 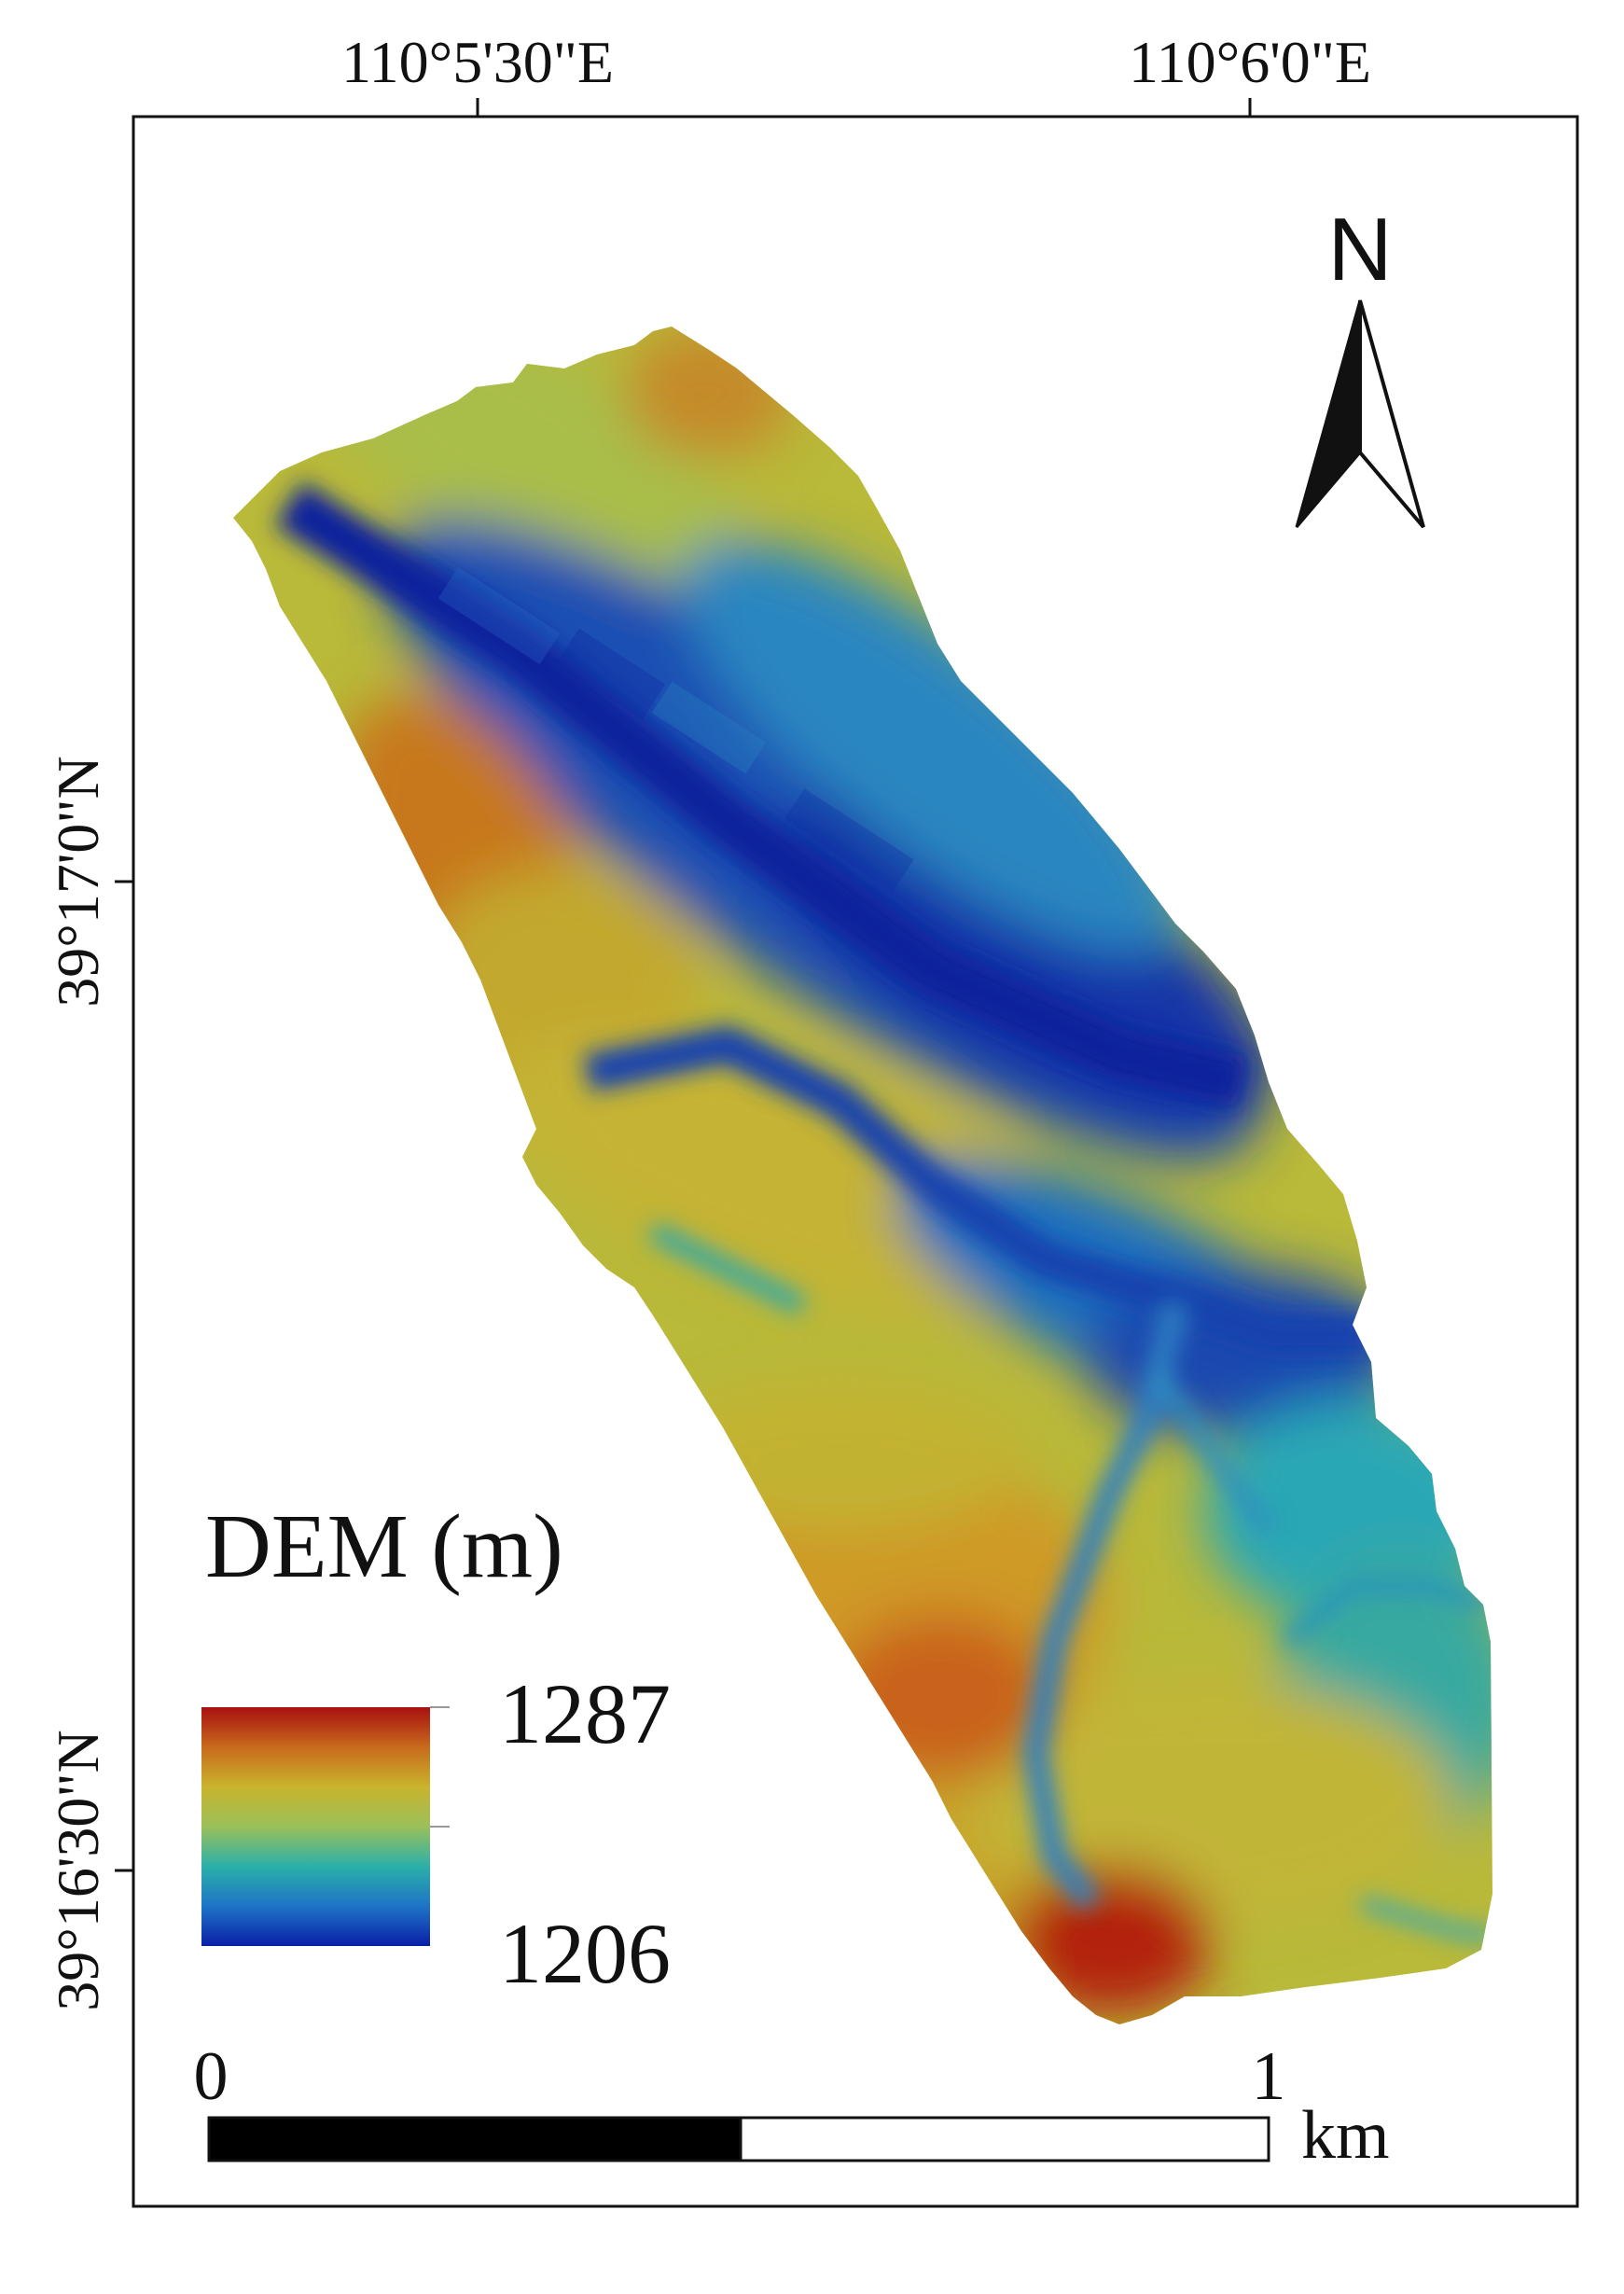 What do you see at coordinates (475, 2139) in the screenshot?
I see `scale-bar-black-segment` at bounding box center [475, 2139].